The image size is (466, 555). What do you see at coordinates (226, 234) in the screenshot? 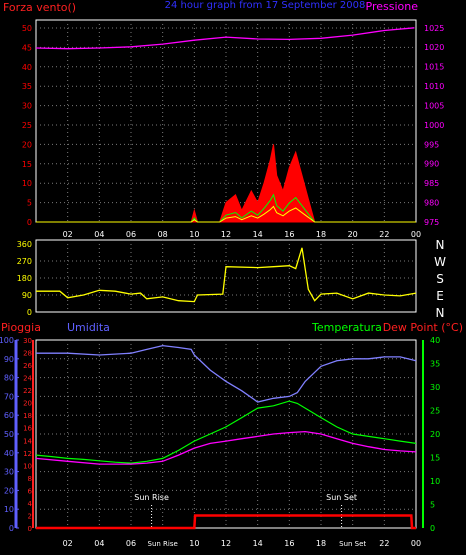
I see `x-tick-label: 12` at bounding box center [226, 234].